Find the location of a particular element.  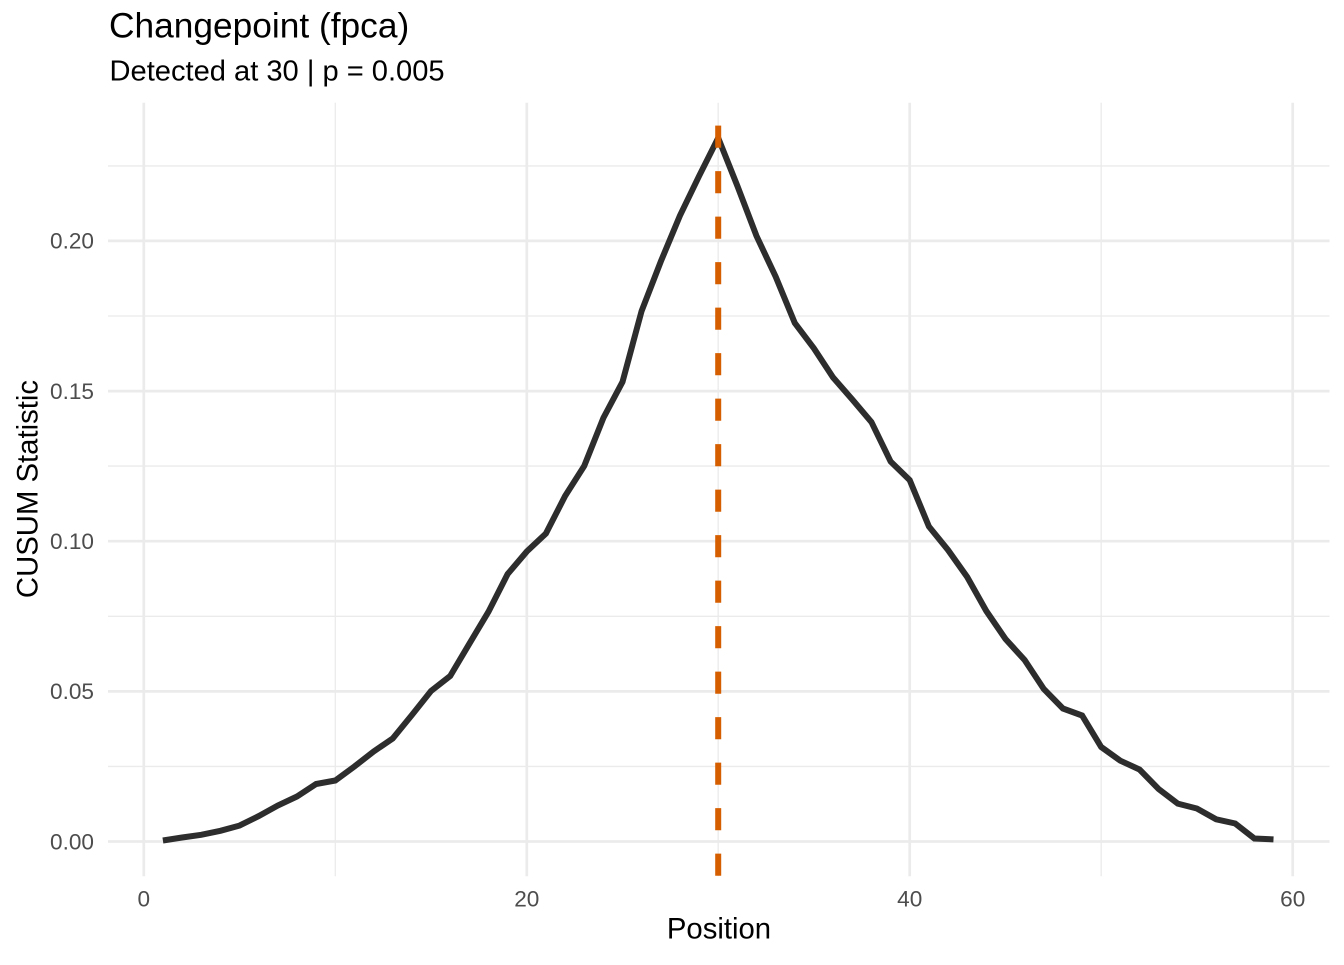

svg-text: 0.05 is located at coordinates (72, 691).